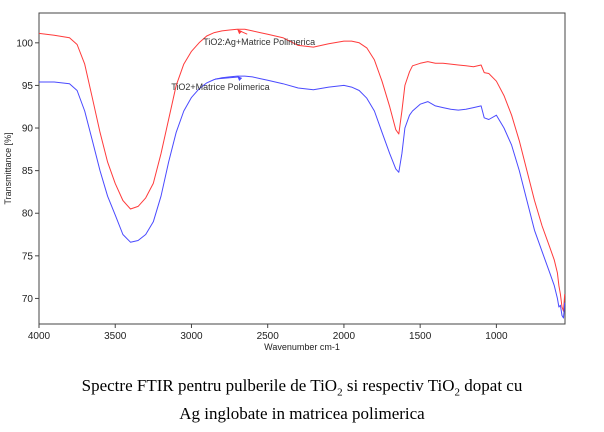 This screenshot has height=432, width=604. Describe the element at coordinates (340, 392) in the screenshot. I see `caption-subscript-1: 2` at that location.